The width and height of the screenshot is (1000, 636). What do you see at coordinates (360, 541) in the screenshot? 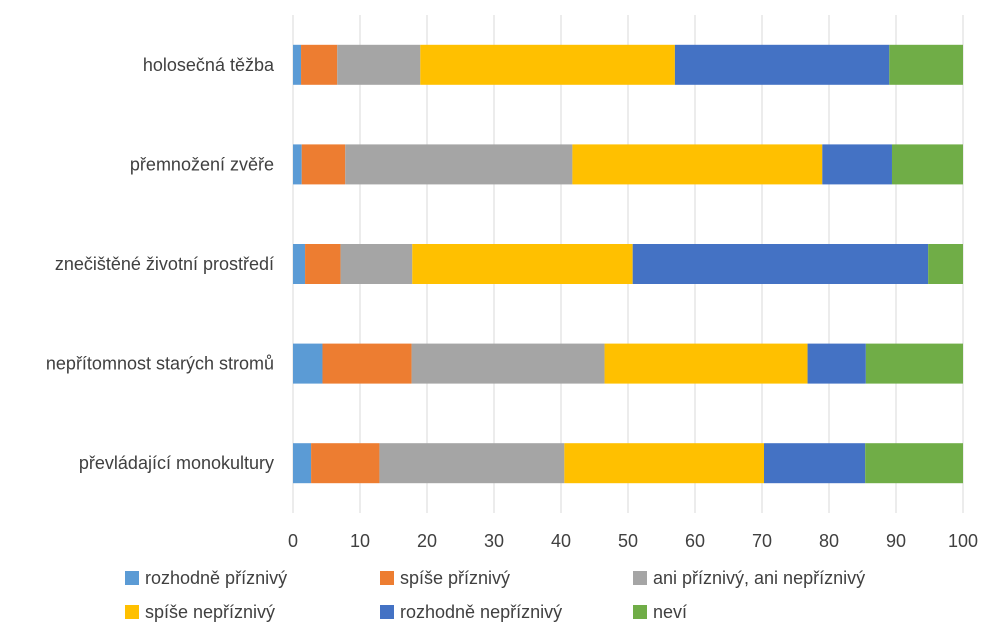
I see `x-tick-label: 10` at bounding box center [360, 541].